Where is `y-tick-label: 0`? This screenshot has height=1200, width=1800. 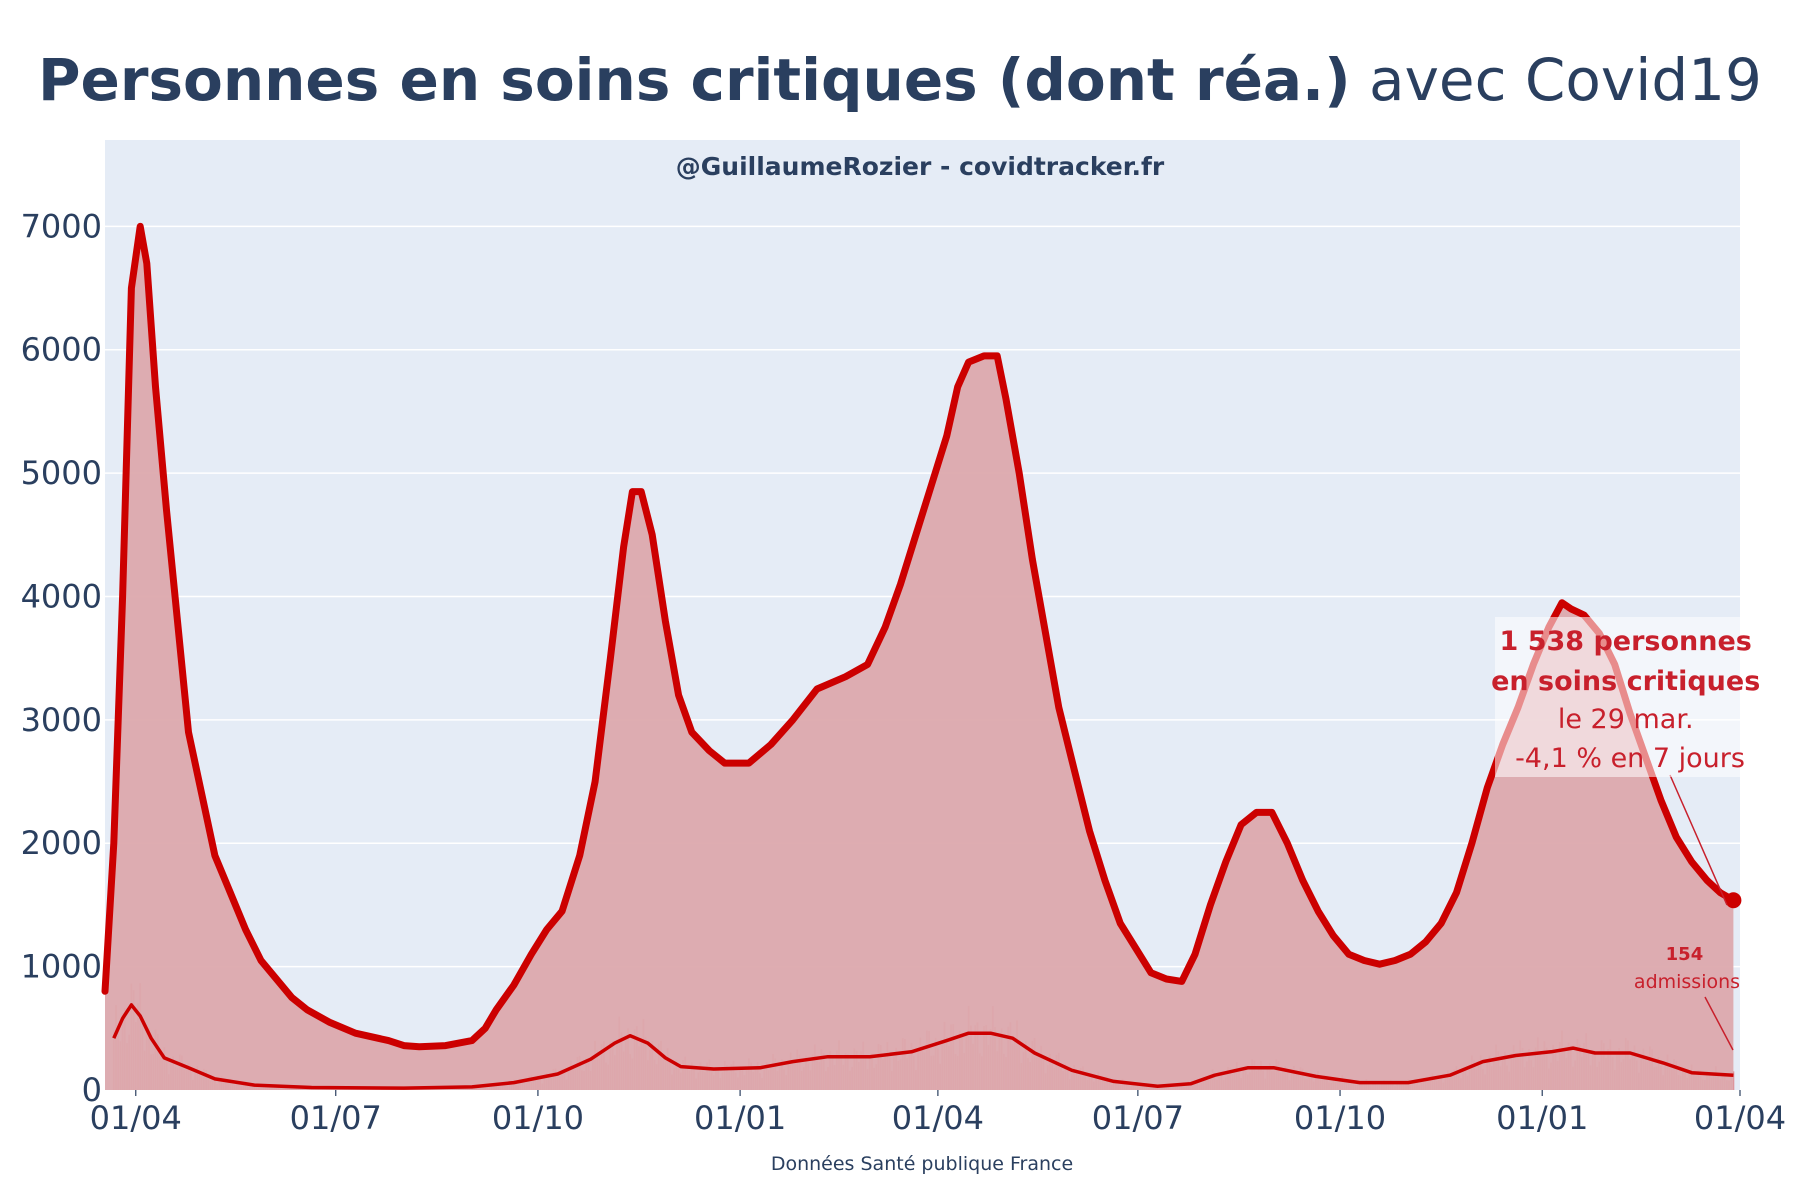
y-tick-label: 0 is located at coordinates (92, 1090).